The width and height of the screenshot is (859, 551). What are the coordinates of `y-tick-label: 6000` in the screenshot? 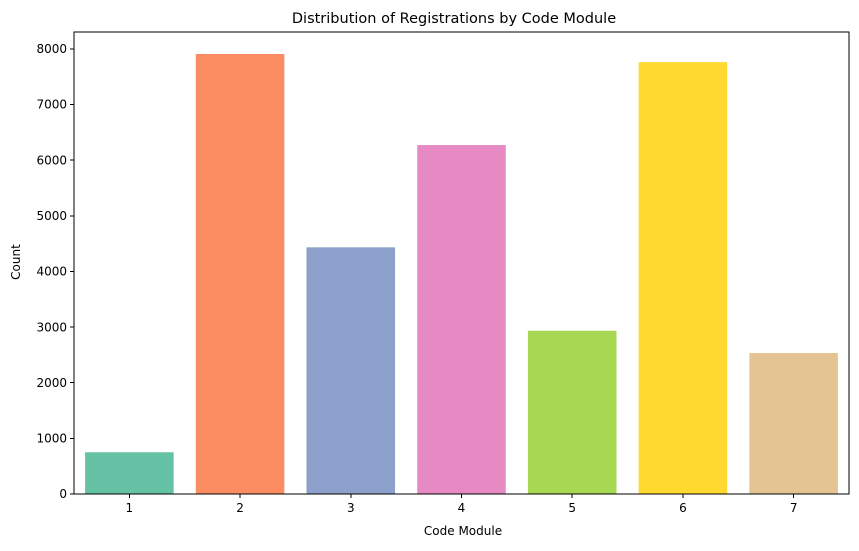 It's located at (51, 160).